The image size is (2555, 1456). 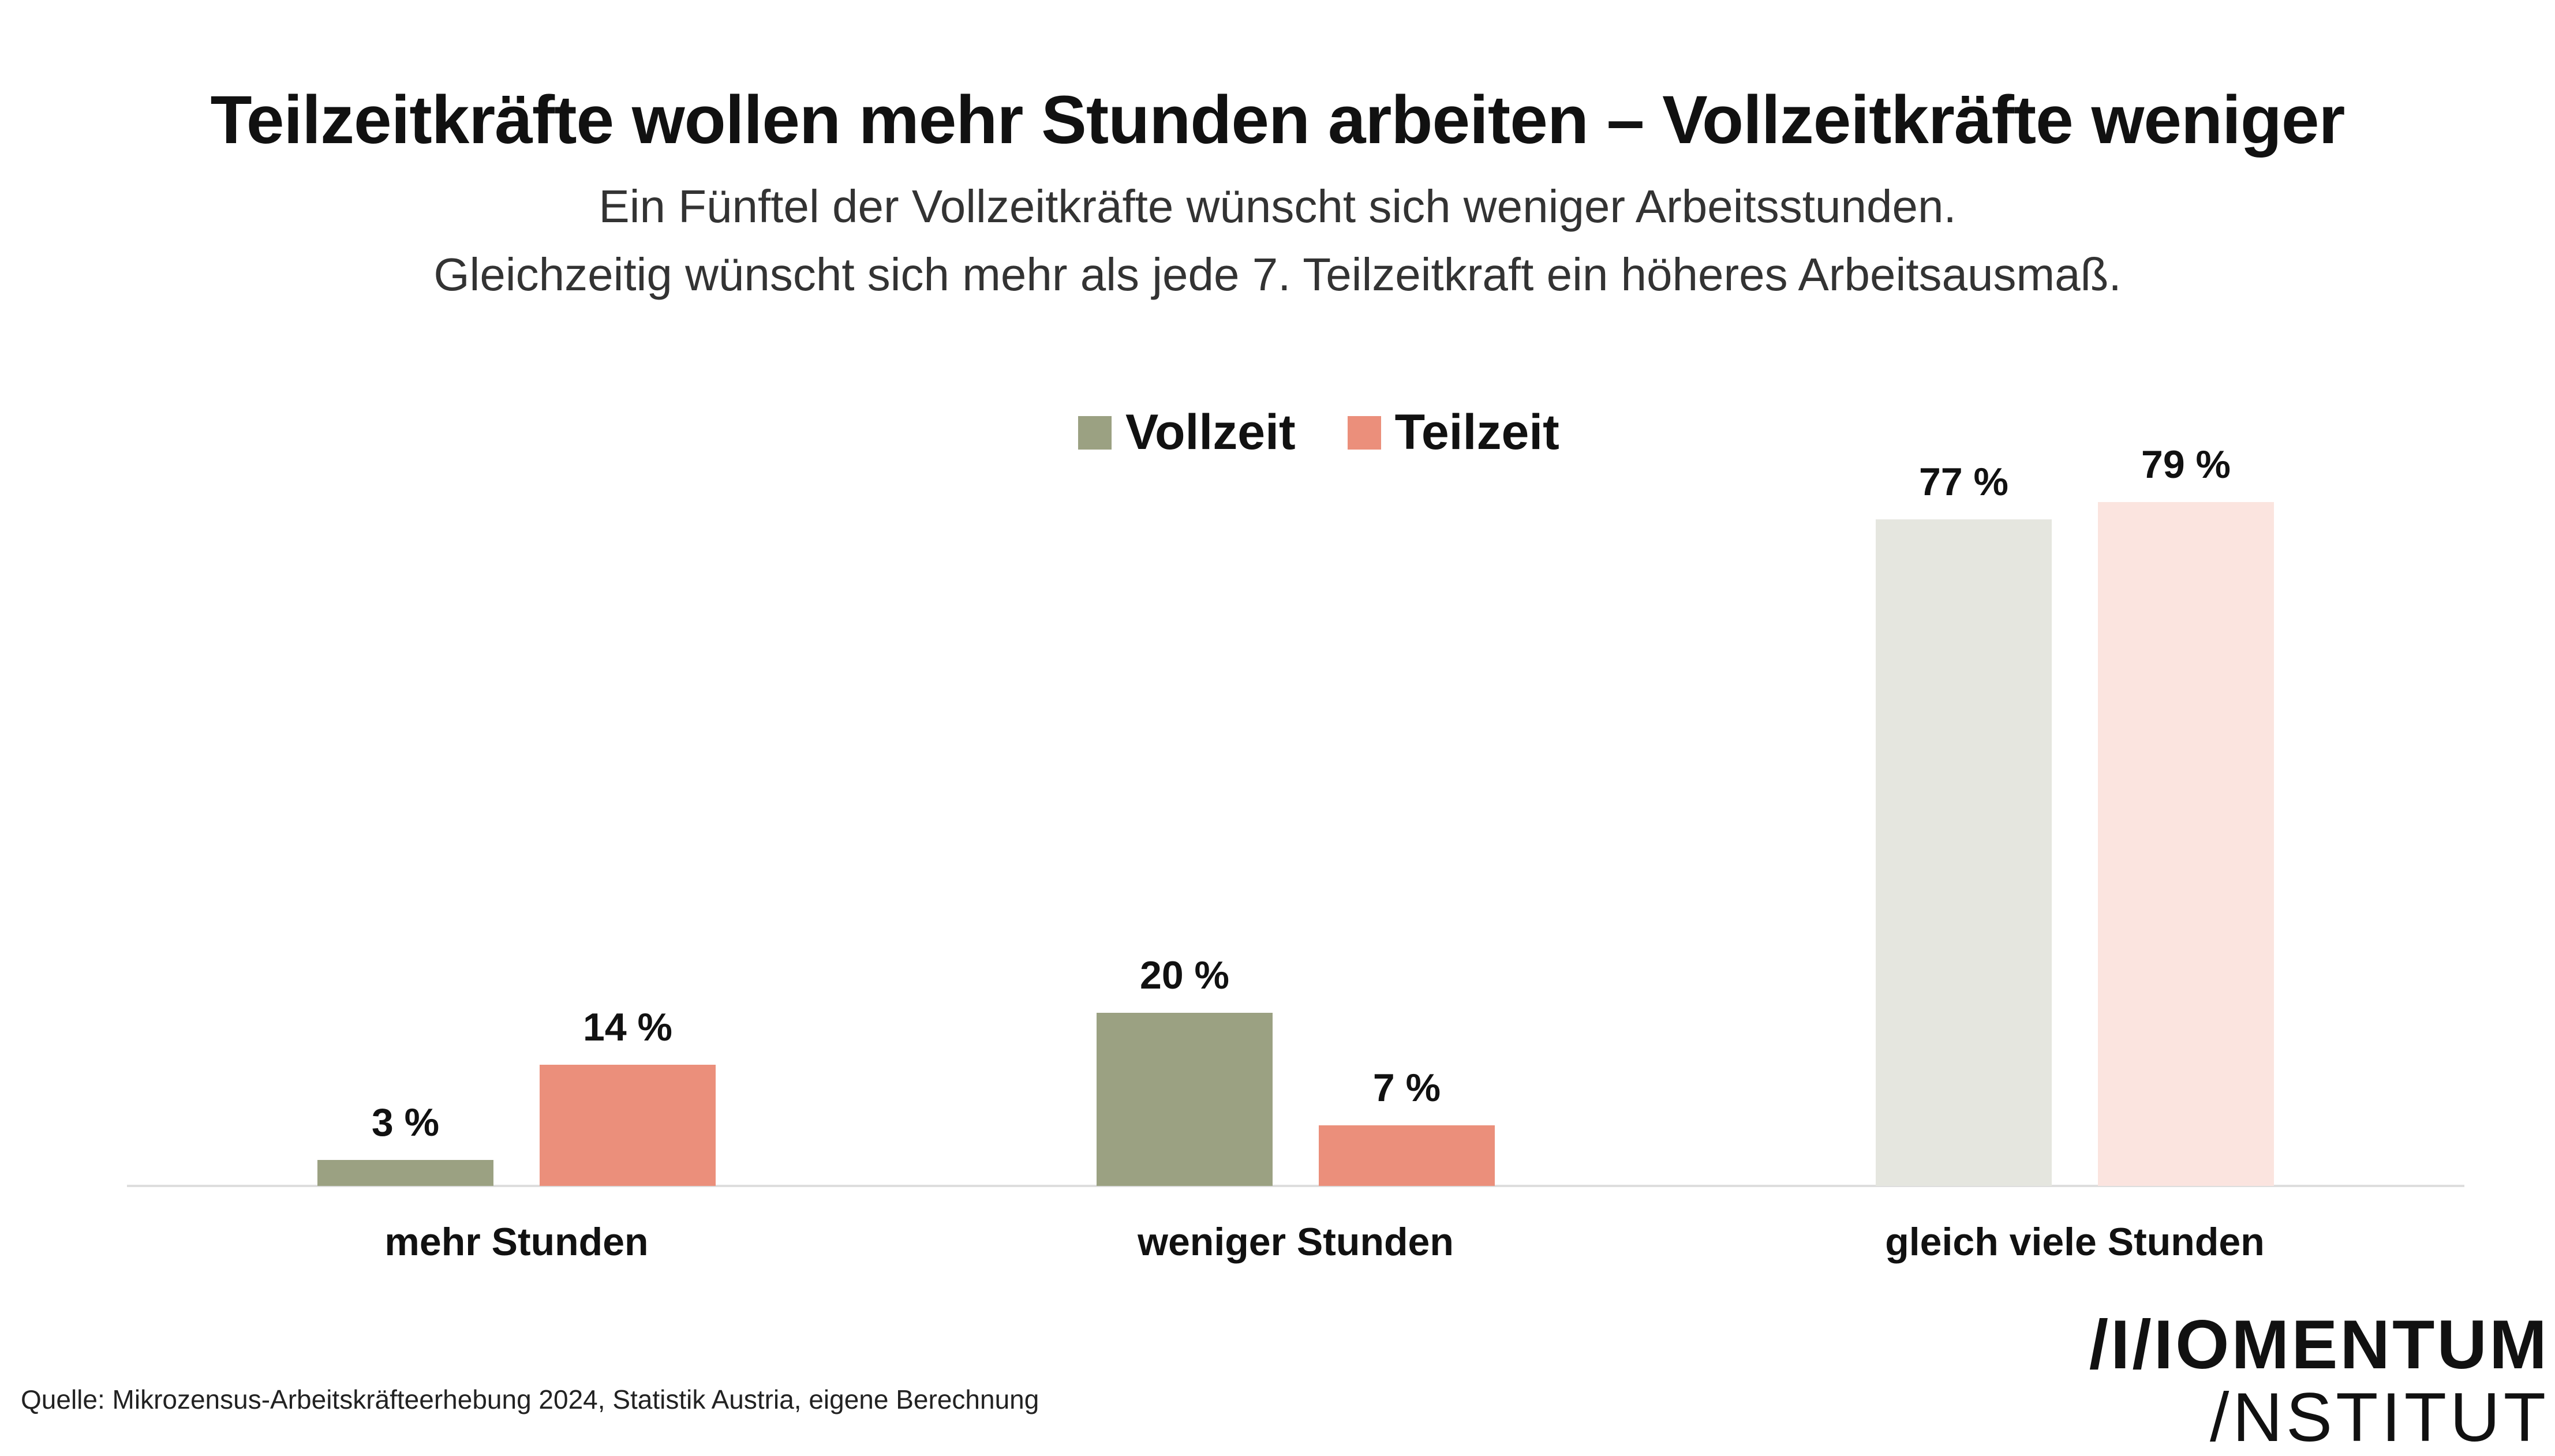 What do you see at coordinates (1185, 975) in the screenshot?
I see `data-label-vollzeit-2: 20 %` at bounding box center [1185, 975].